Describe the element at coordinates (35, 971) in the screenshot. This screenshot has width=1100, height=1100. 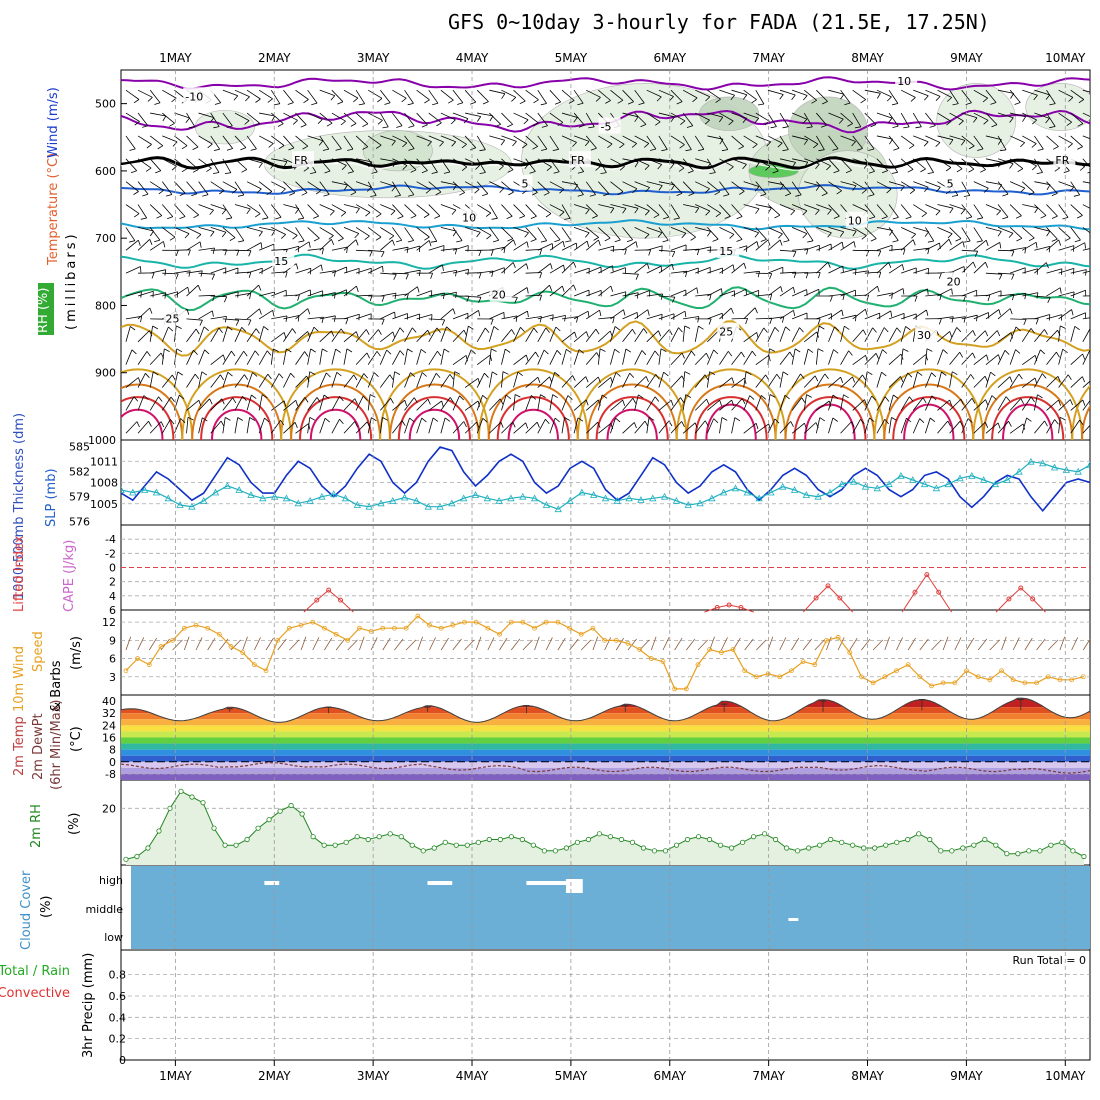
I see `precip-total-label: Total / Rain` at that location.